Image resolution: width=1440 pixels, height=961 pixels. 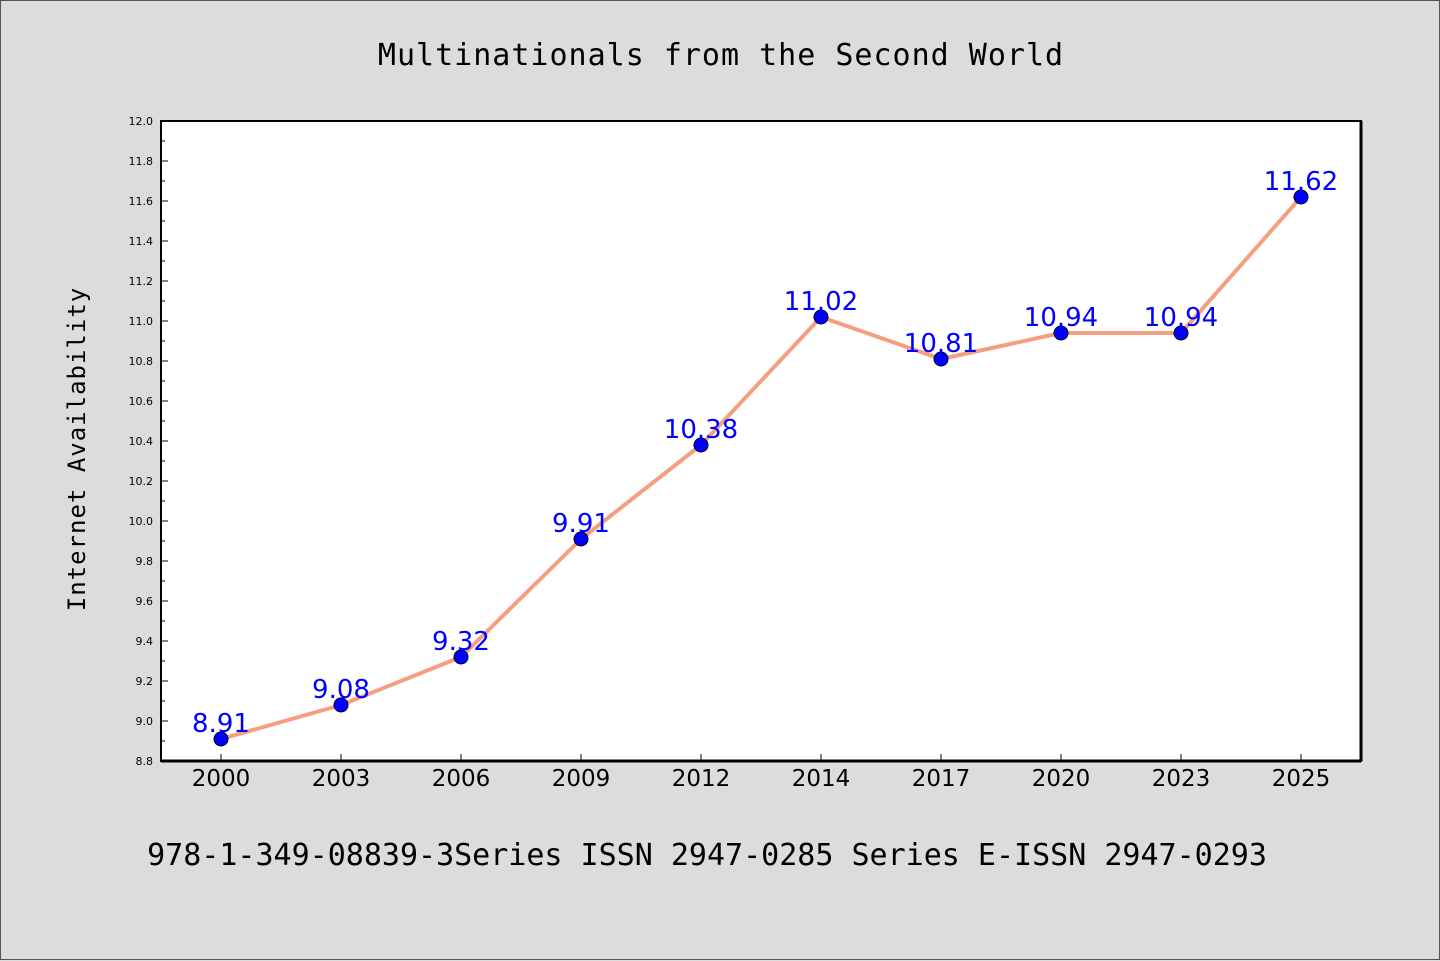 I want to click on data-label: 8.91, so click(x=221, y=724).